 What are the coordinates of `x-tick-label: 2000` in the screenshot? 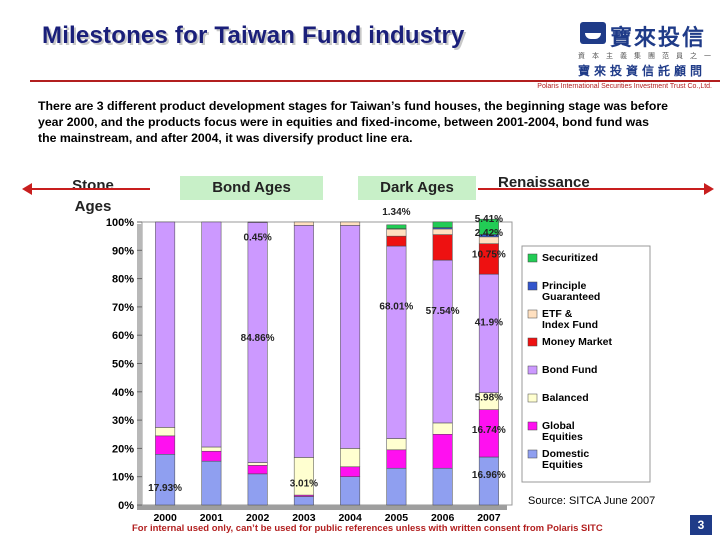 It's located at (165, 518).